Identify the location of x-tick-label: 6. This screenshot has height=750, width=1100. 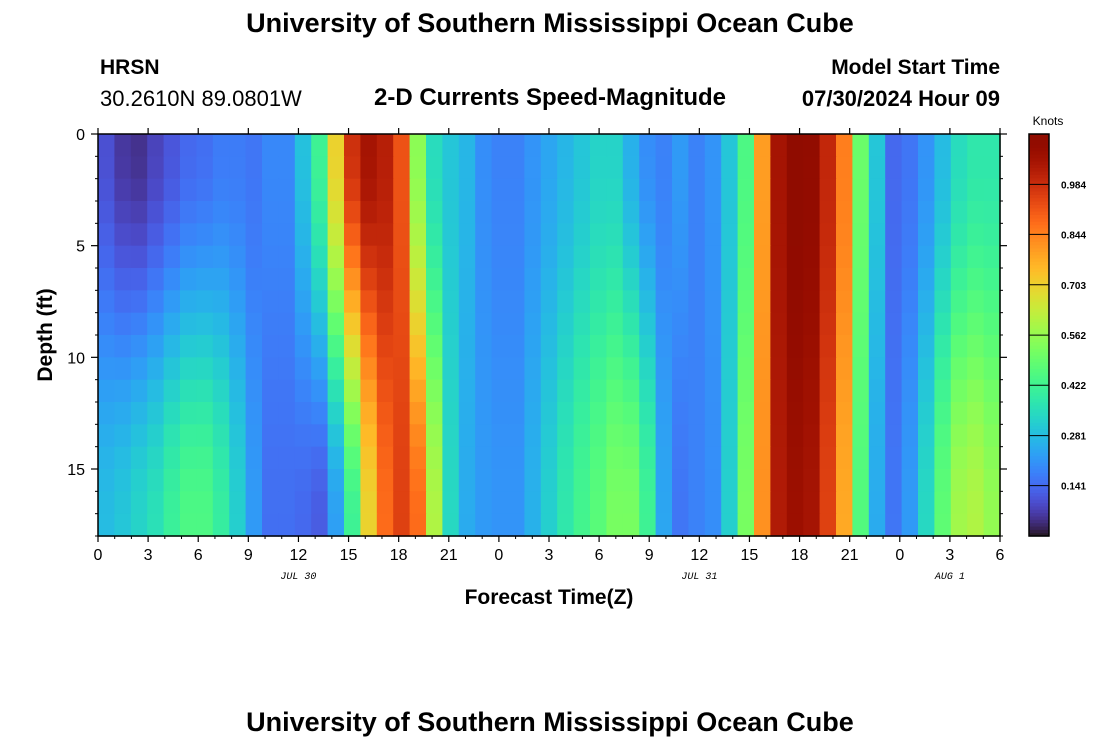
(599, 555).